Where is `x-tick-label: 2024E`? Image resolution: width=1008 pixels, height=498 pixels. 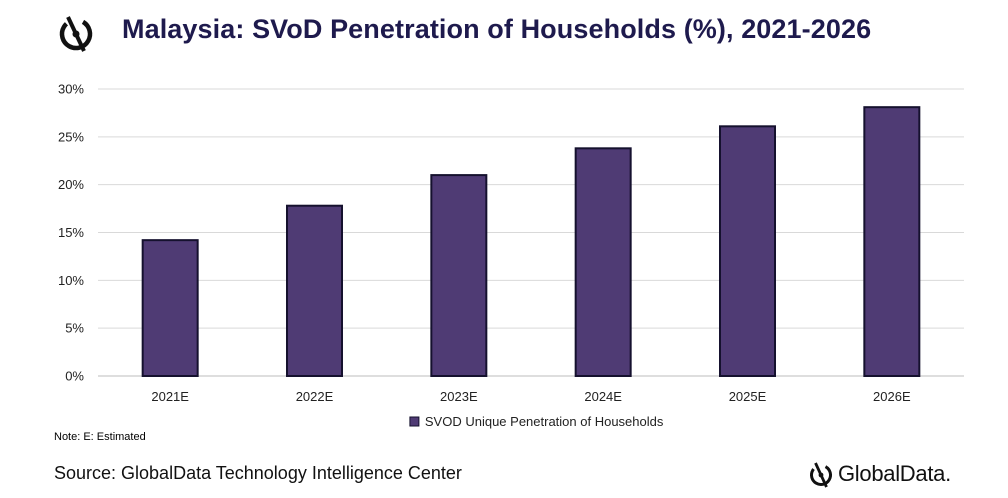
x-tick-label: 2024E is located at coordinates (603, 396).